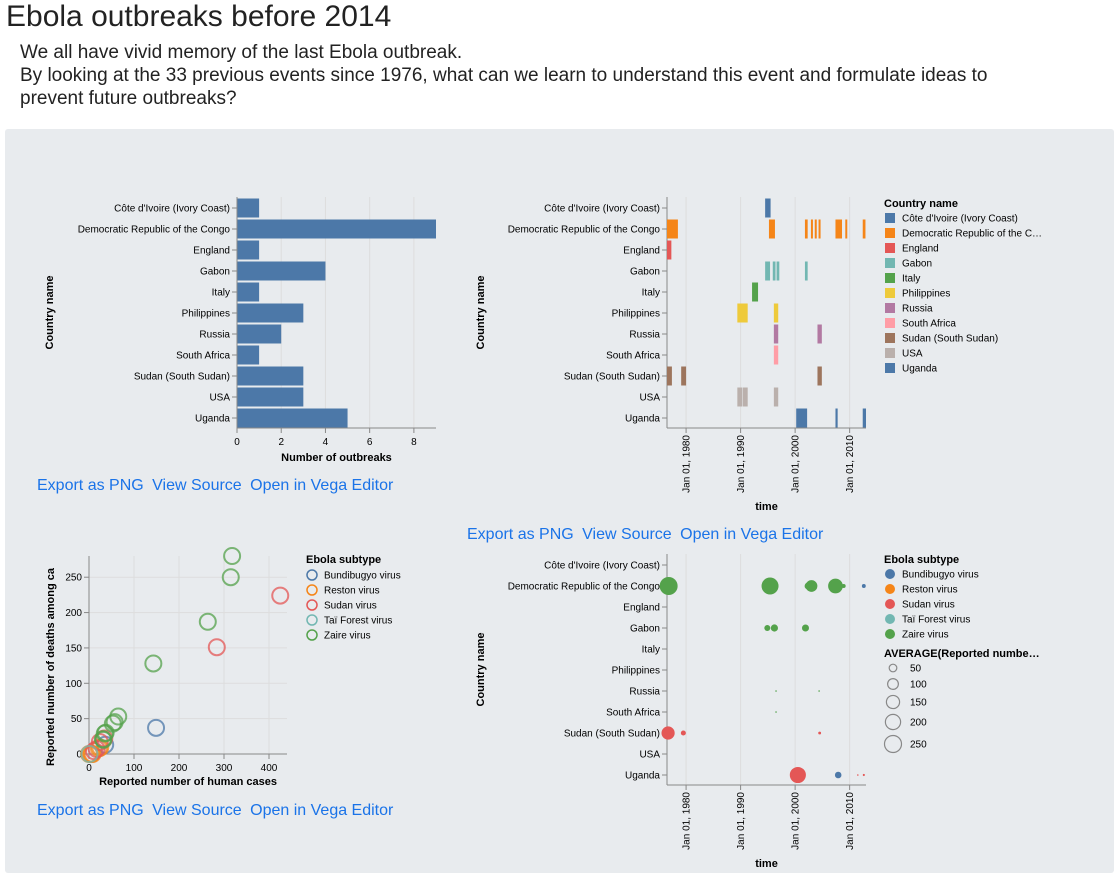 The height and width of the screenshot is (873, 1114). I want to click on x-tick-label: 200, so click(179, 768).